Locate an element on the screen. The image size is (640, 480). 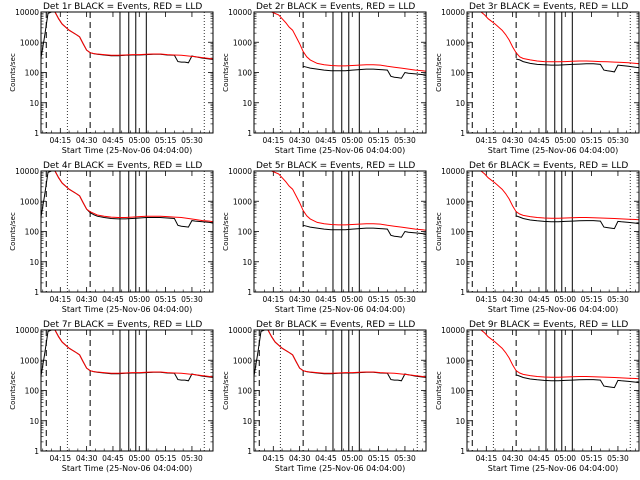
panel-title: Det 1r BLACK = Events, RED = LLD is located at coordinates (122, 7).